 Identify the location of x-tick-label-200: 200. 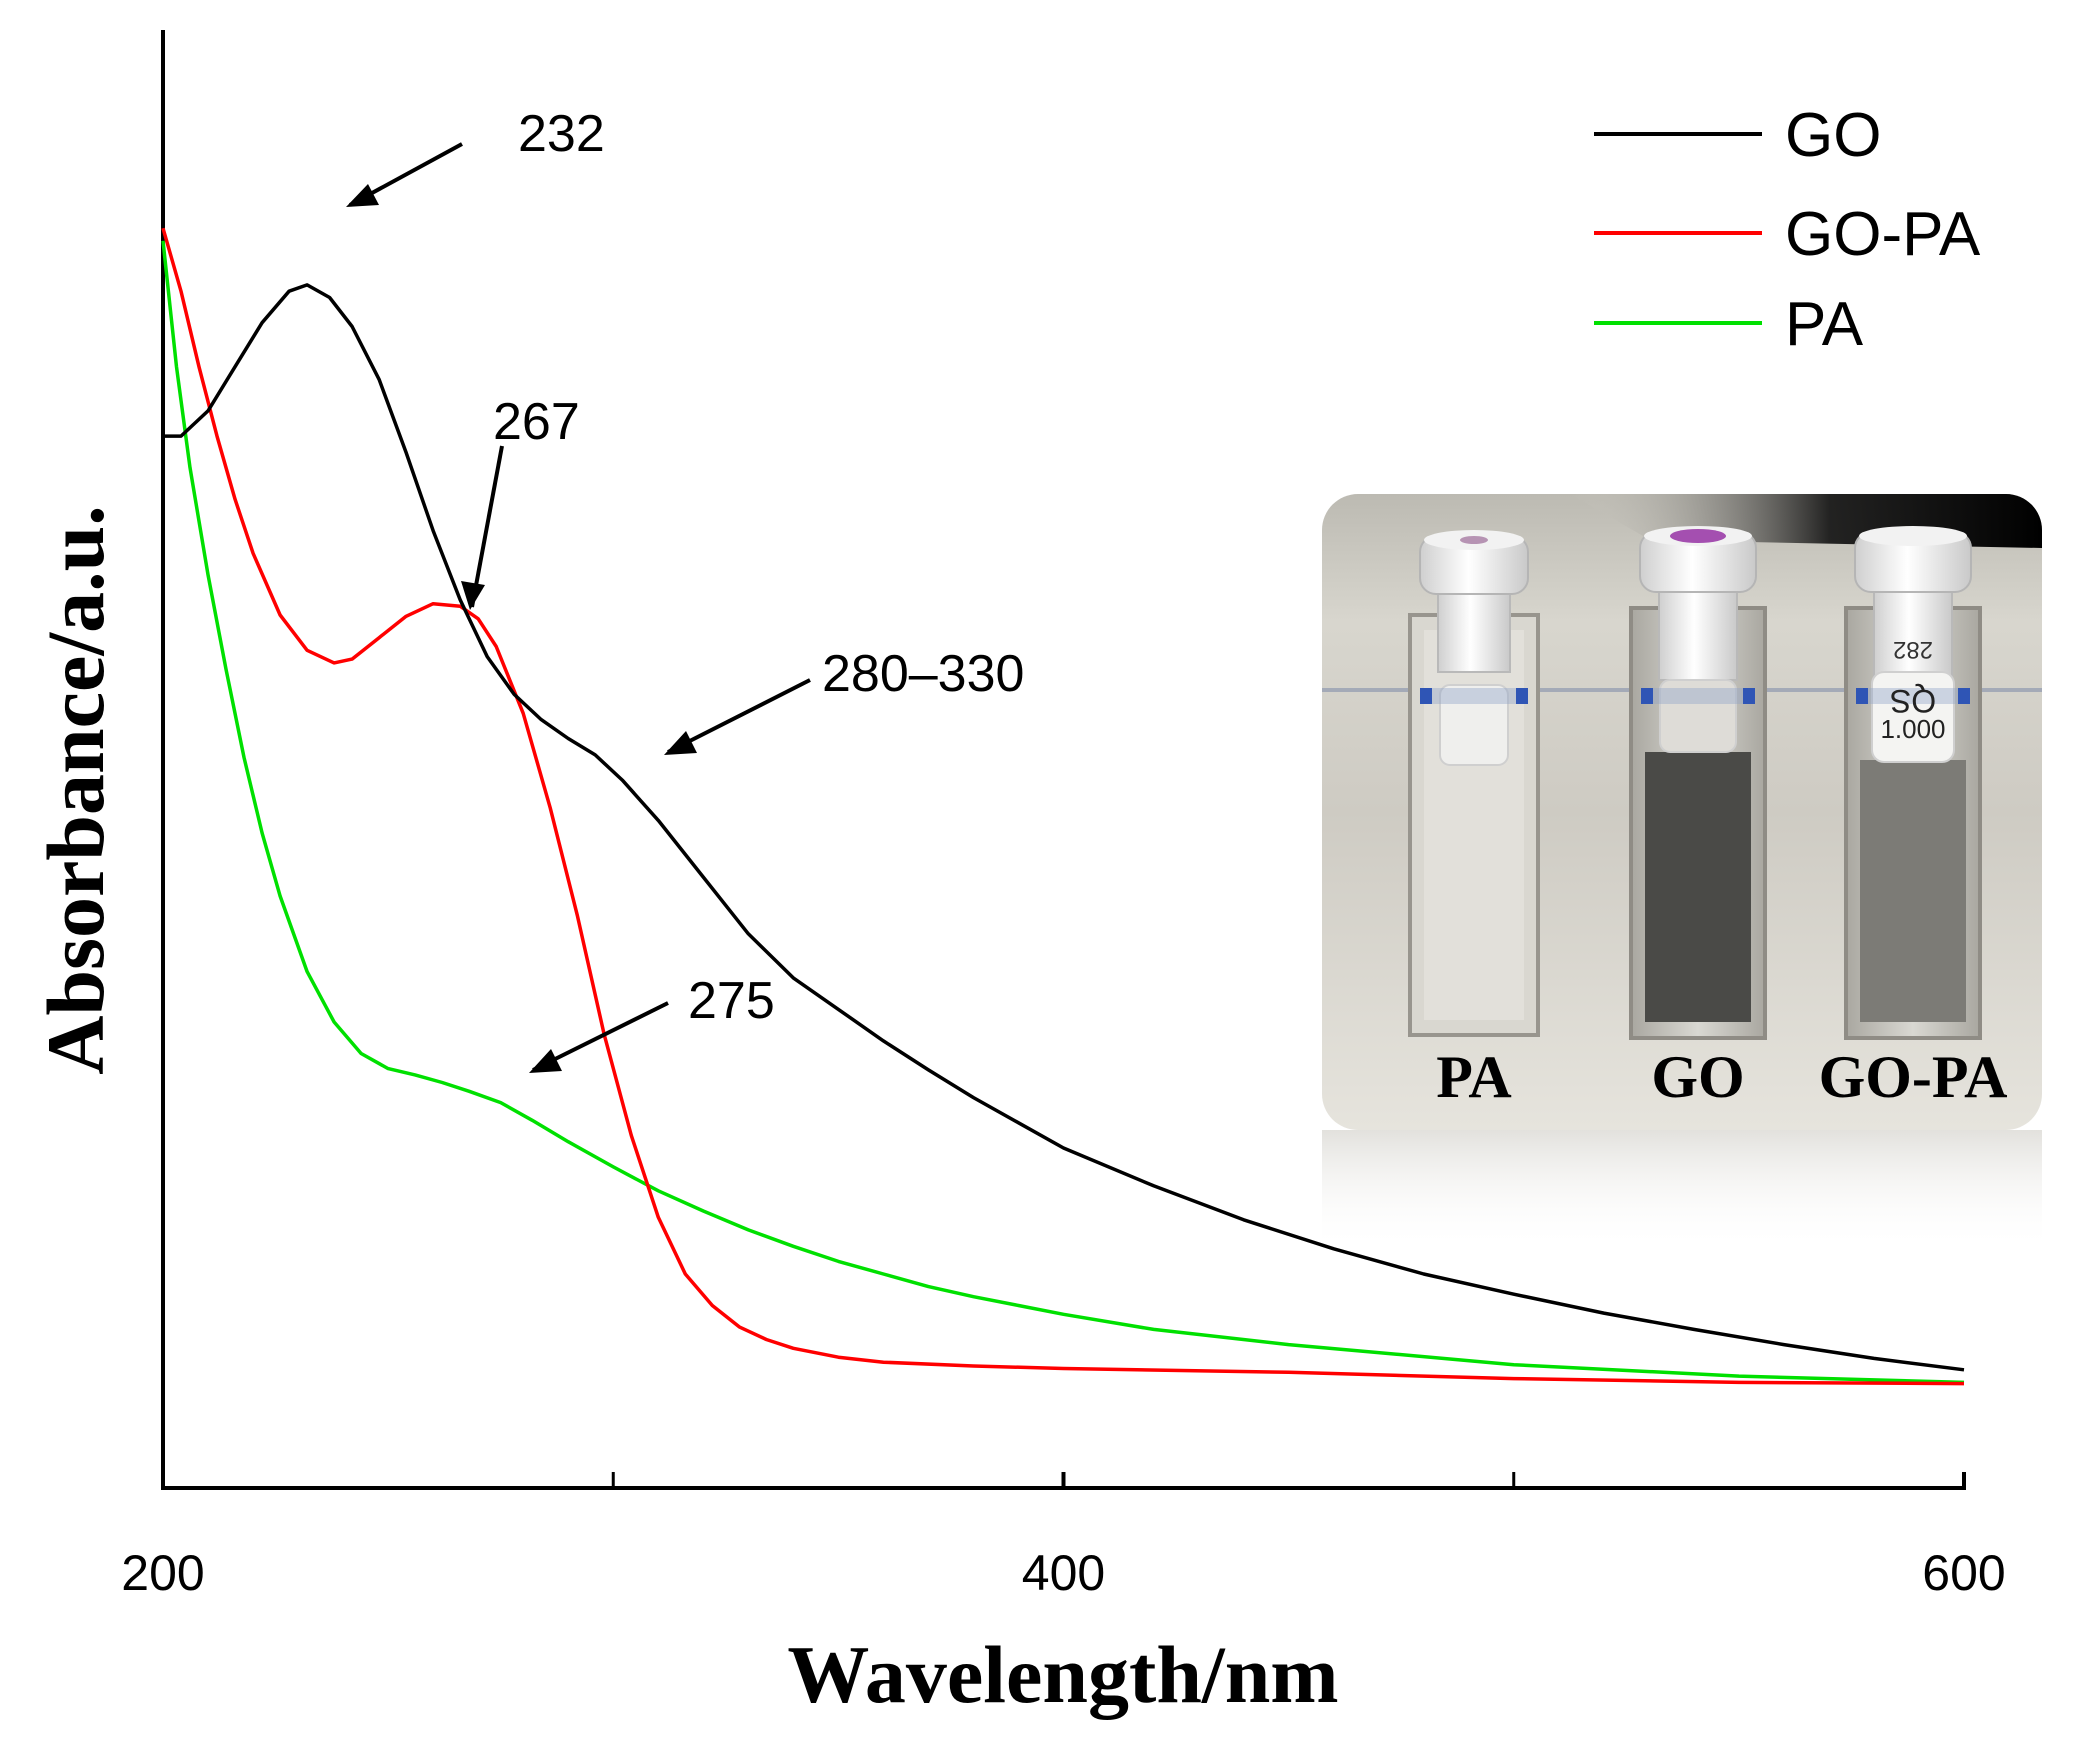
(162, 1573).